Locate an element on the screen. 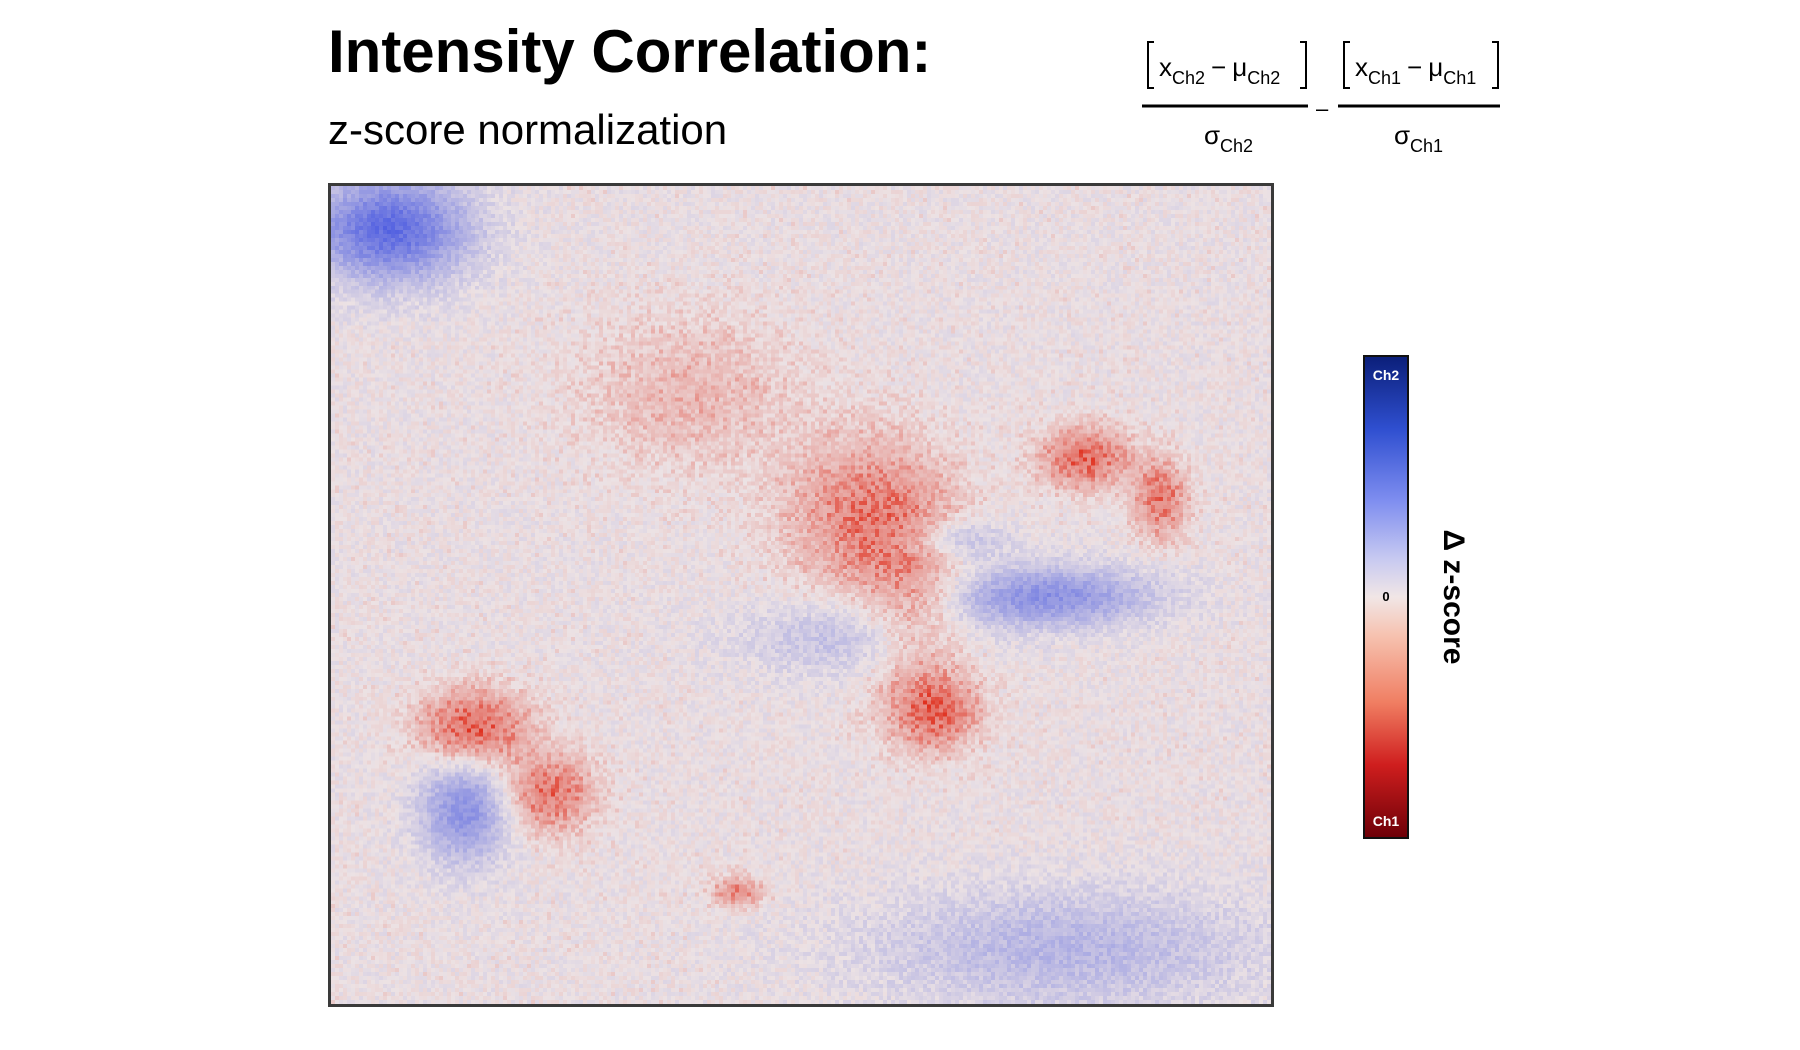 This screenshot has width=1800, height=1050. left-den-sigma: σ is located at coordinates (1212, 135).